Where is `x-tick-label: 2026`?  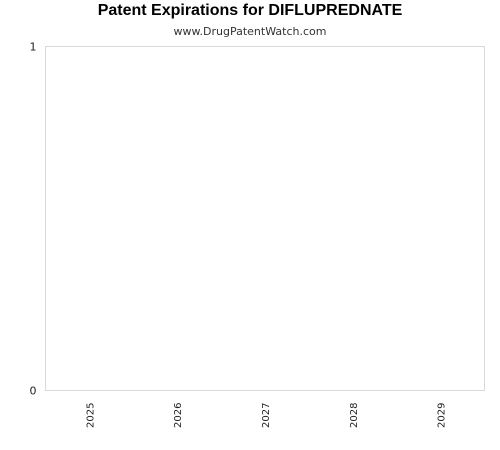
x-tick-label: 2026 is located at coordinates (178, 415).